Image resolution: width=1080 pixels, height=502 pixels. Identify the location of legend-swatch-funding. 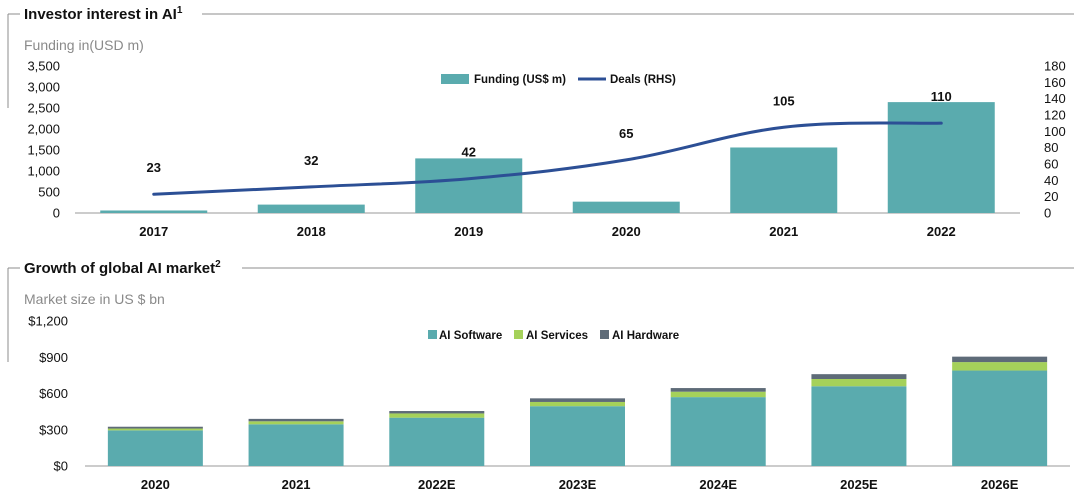
(455, 79).